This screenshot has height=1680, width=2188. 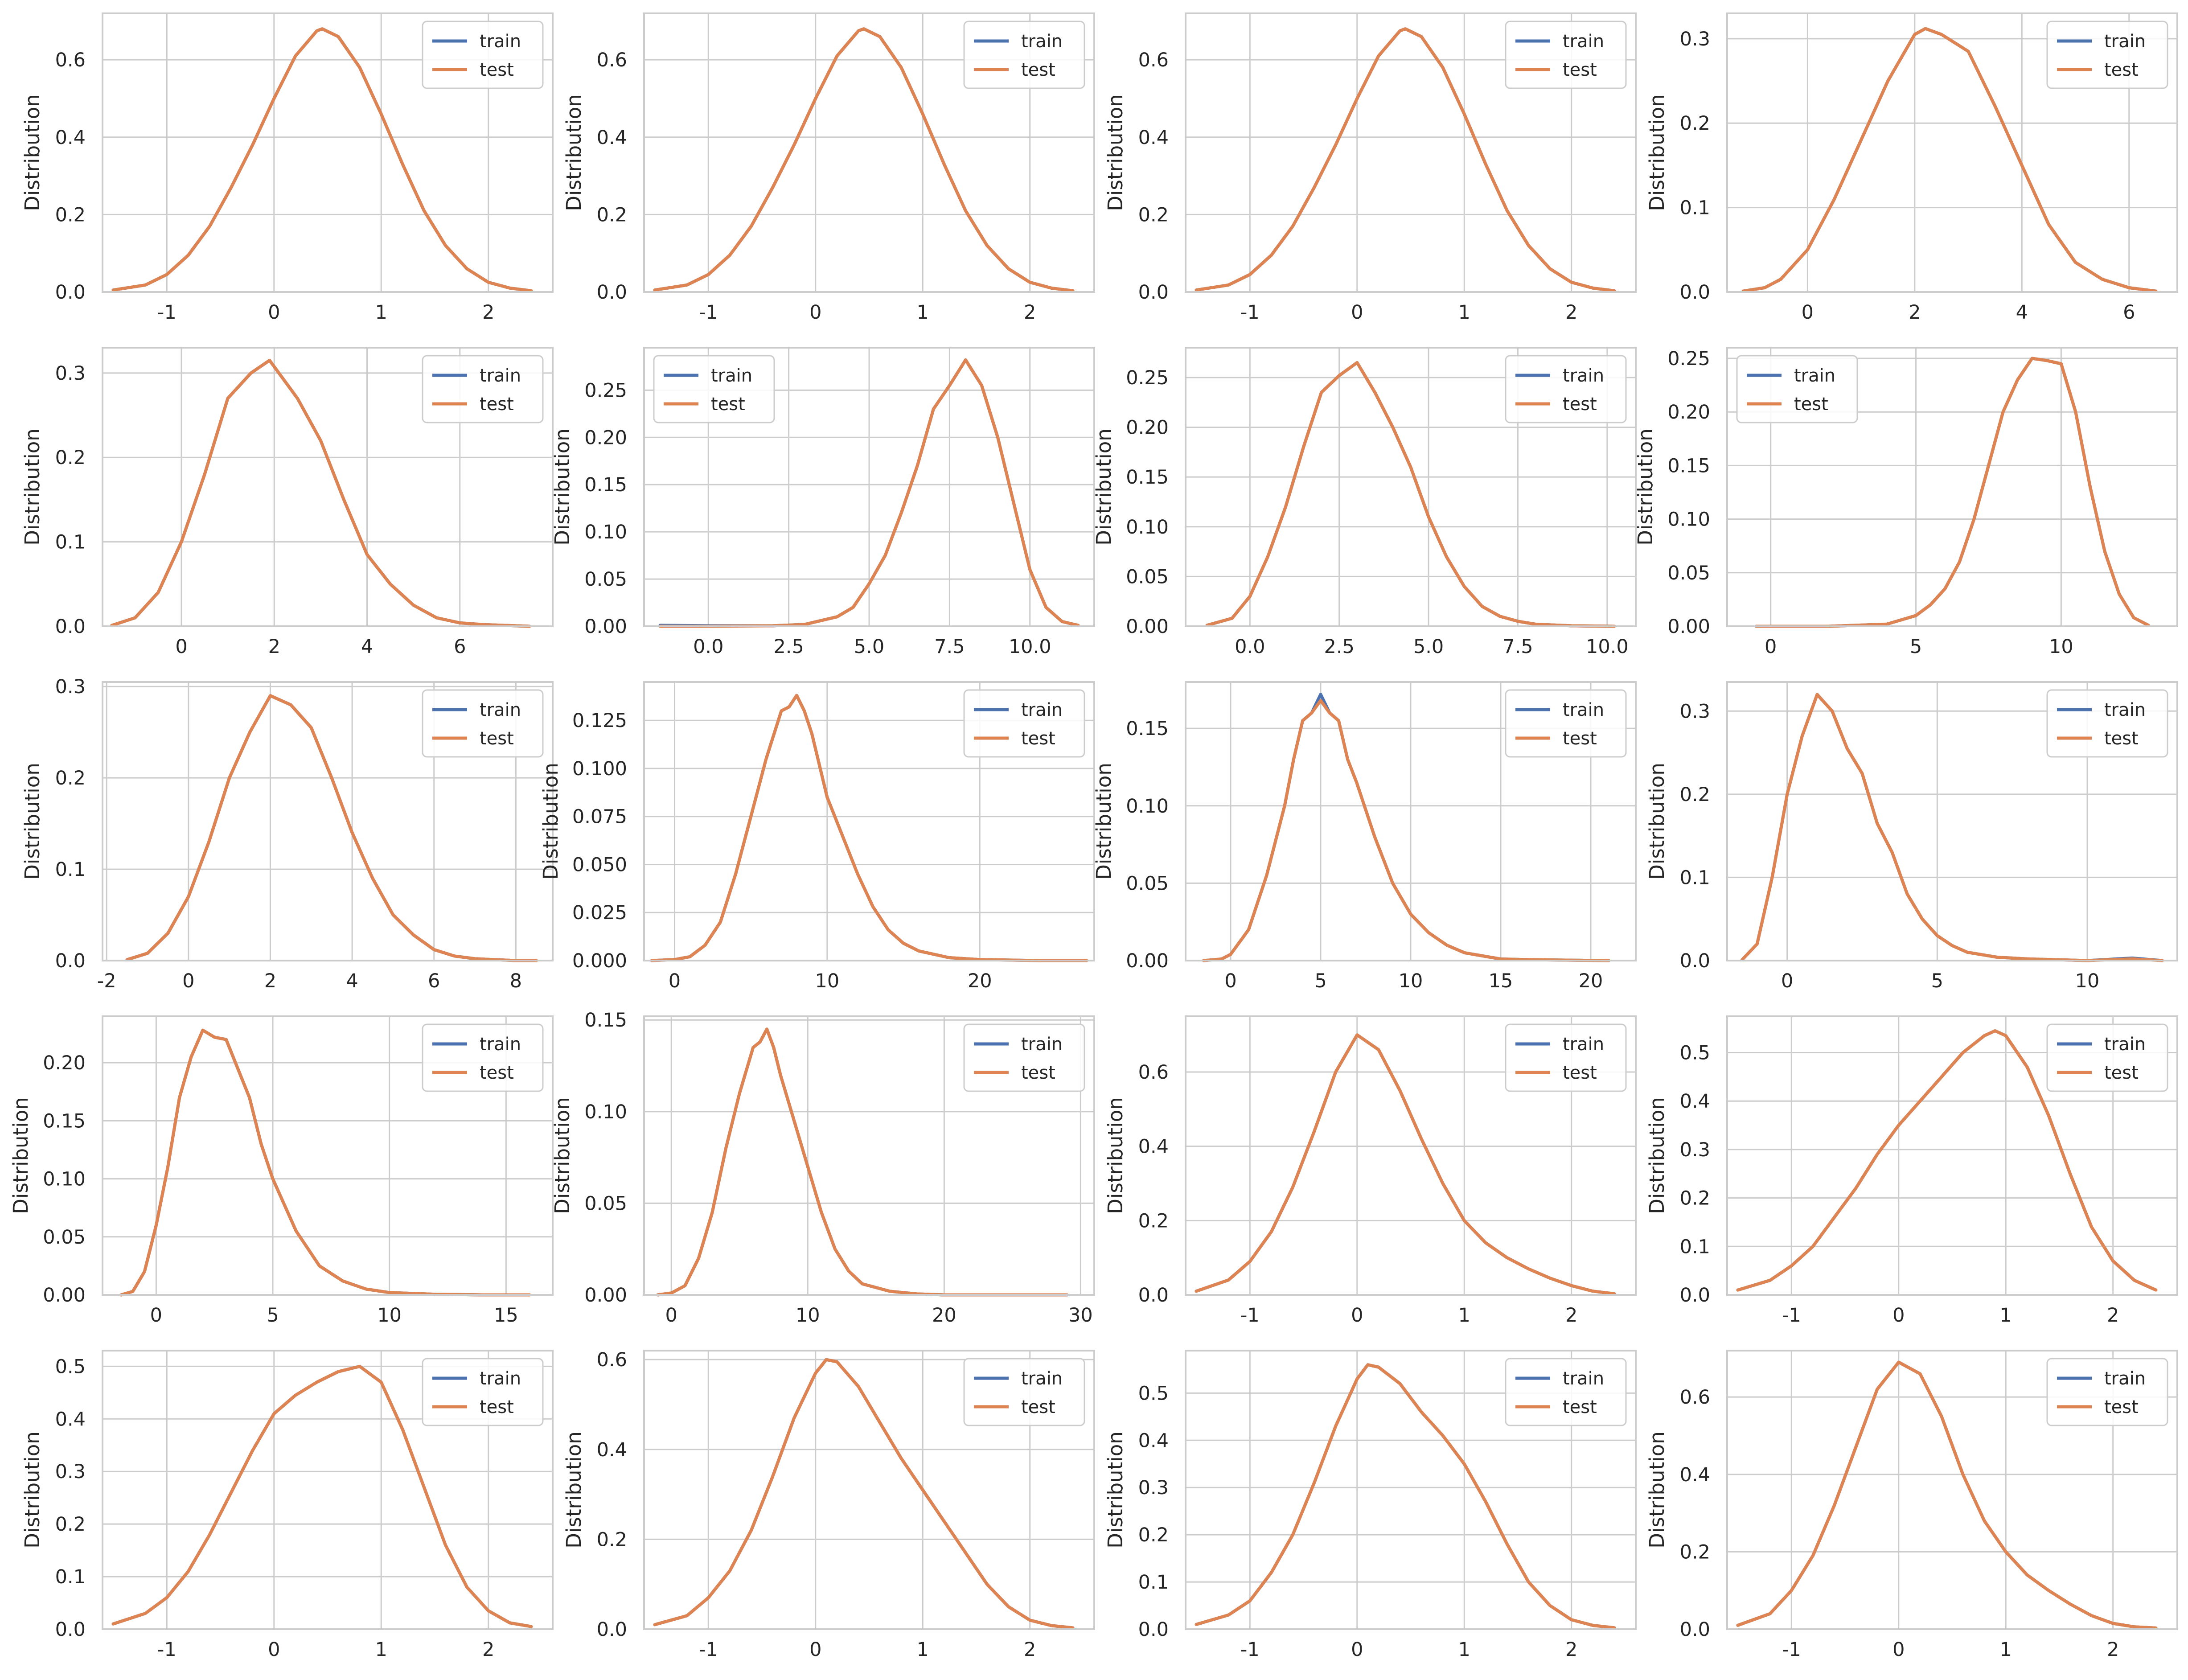 I want to click on x-tick-label: 20, so click(x=944, y=1315).